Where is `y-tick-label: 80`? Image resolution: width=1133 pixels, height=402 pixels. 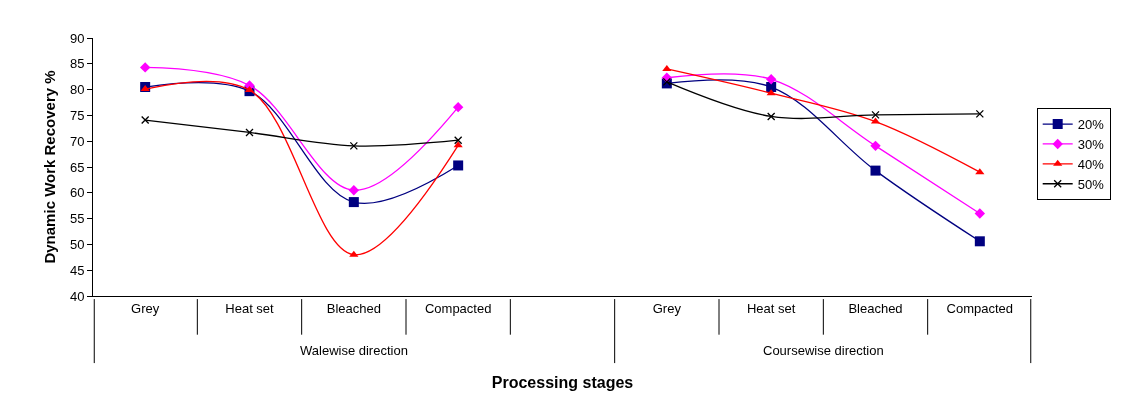 y-tick-label: 80 is located at coordinates (77, 90).